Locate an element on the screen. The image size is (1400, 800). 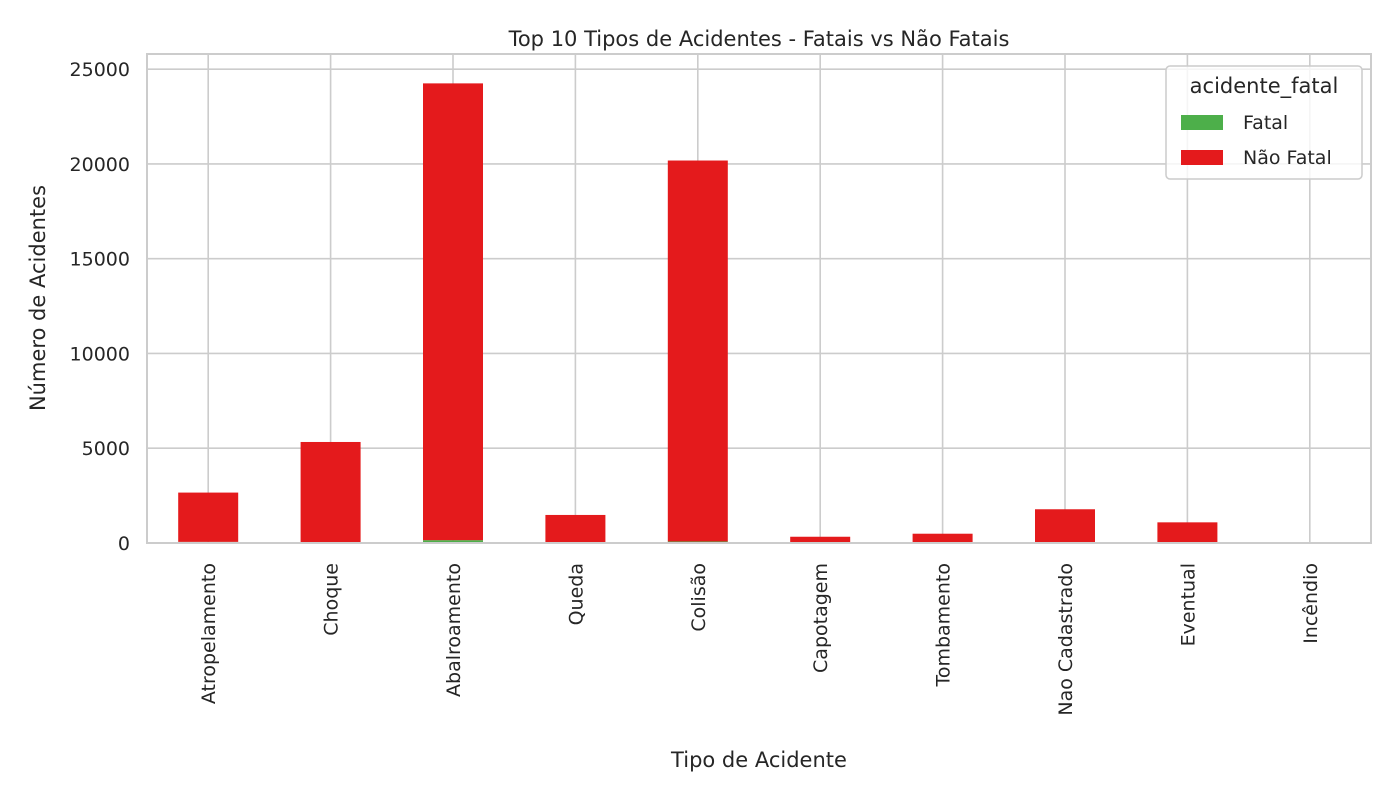
bar-nao-fatal-nao-cadastrado is located at coordinates (1065, 526).